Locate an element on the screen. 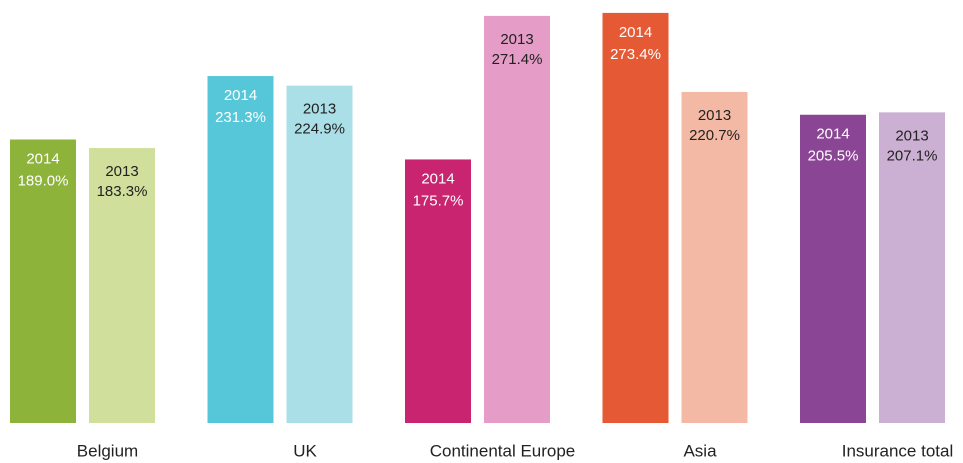 This screenshot has width=963, height=463. bar-value-label: 220.7% is located at coordinates (714, 135).